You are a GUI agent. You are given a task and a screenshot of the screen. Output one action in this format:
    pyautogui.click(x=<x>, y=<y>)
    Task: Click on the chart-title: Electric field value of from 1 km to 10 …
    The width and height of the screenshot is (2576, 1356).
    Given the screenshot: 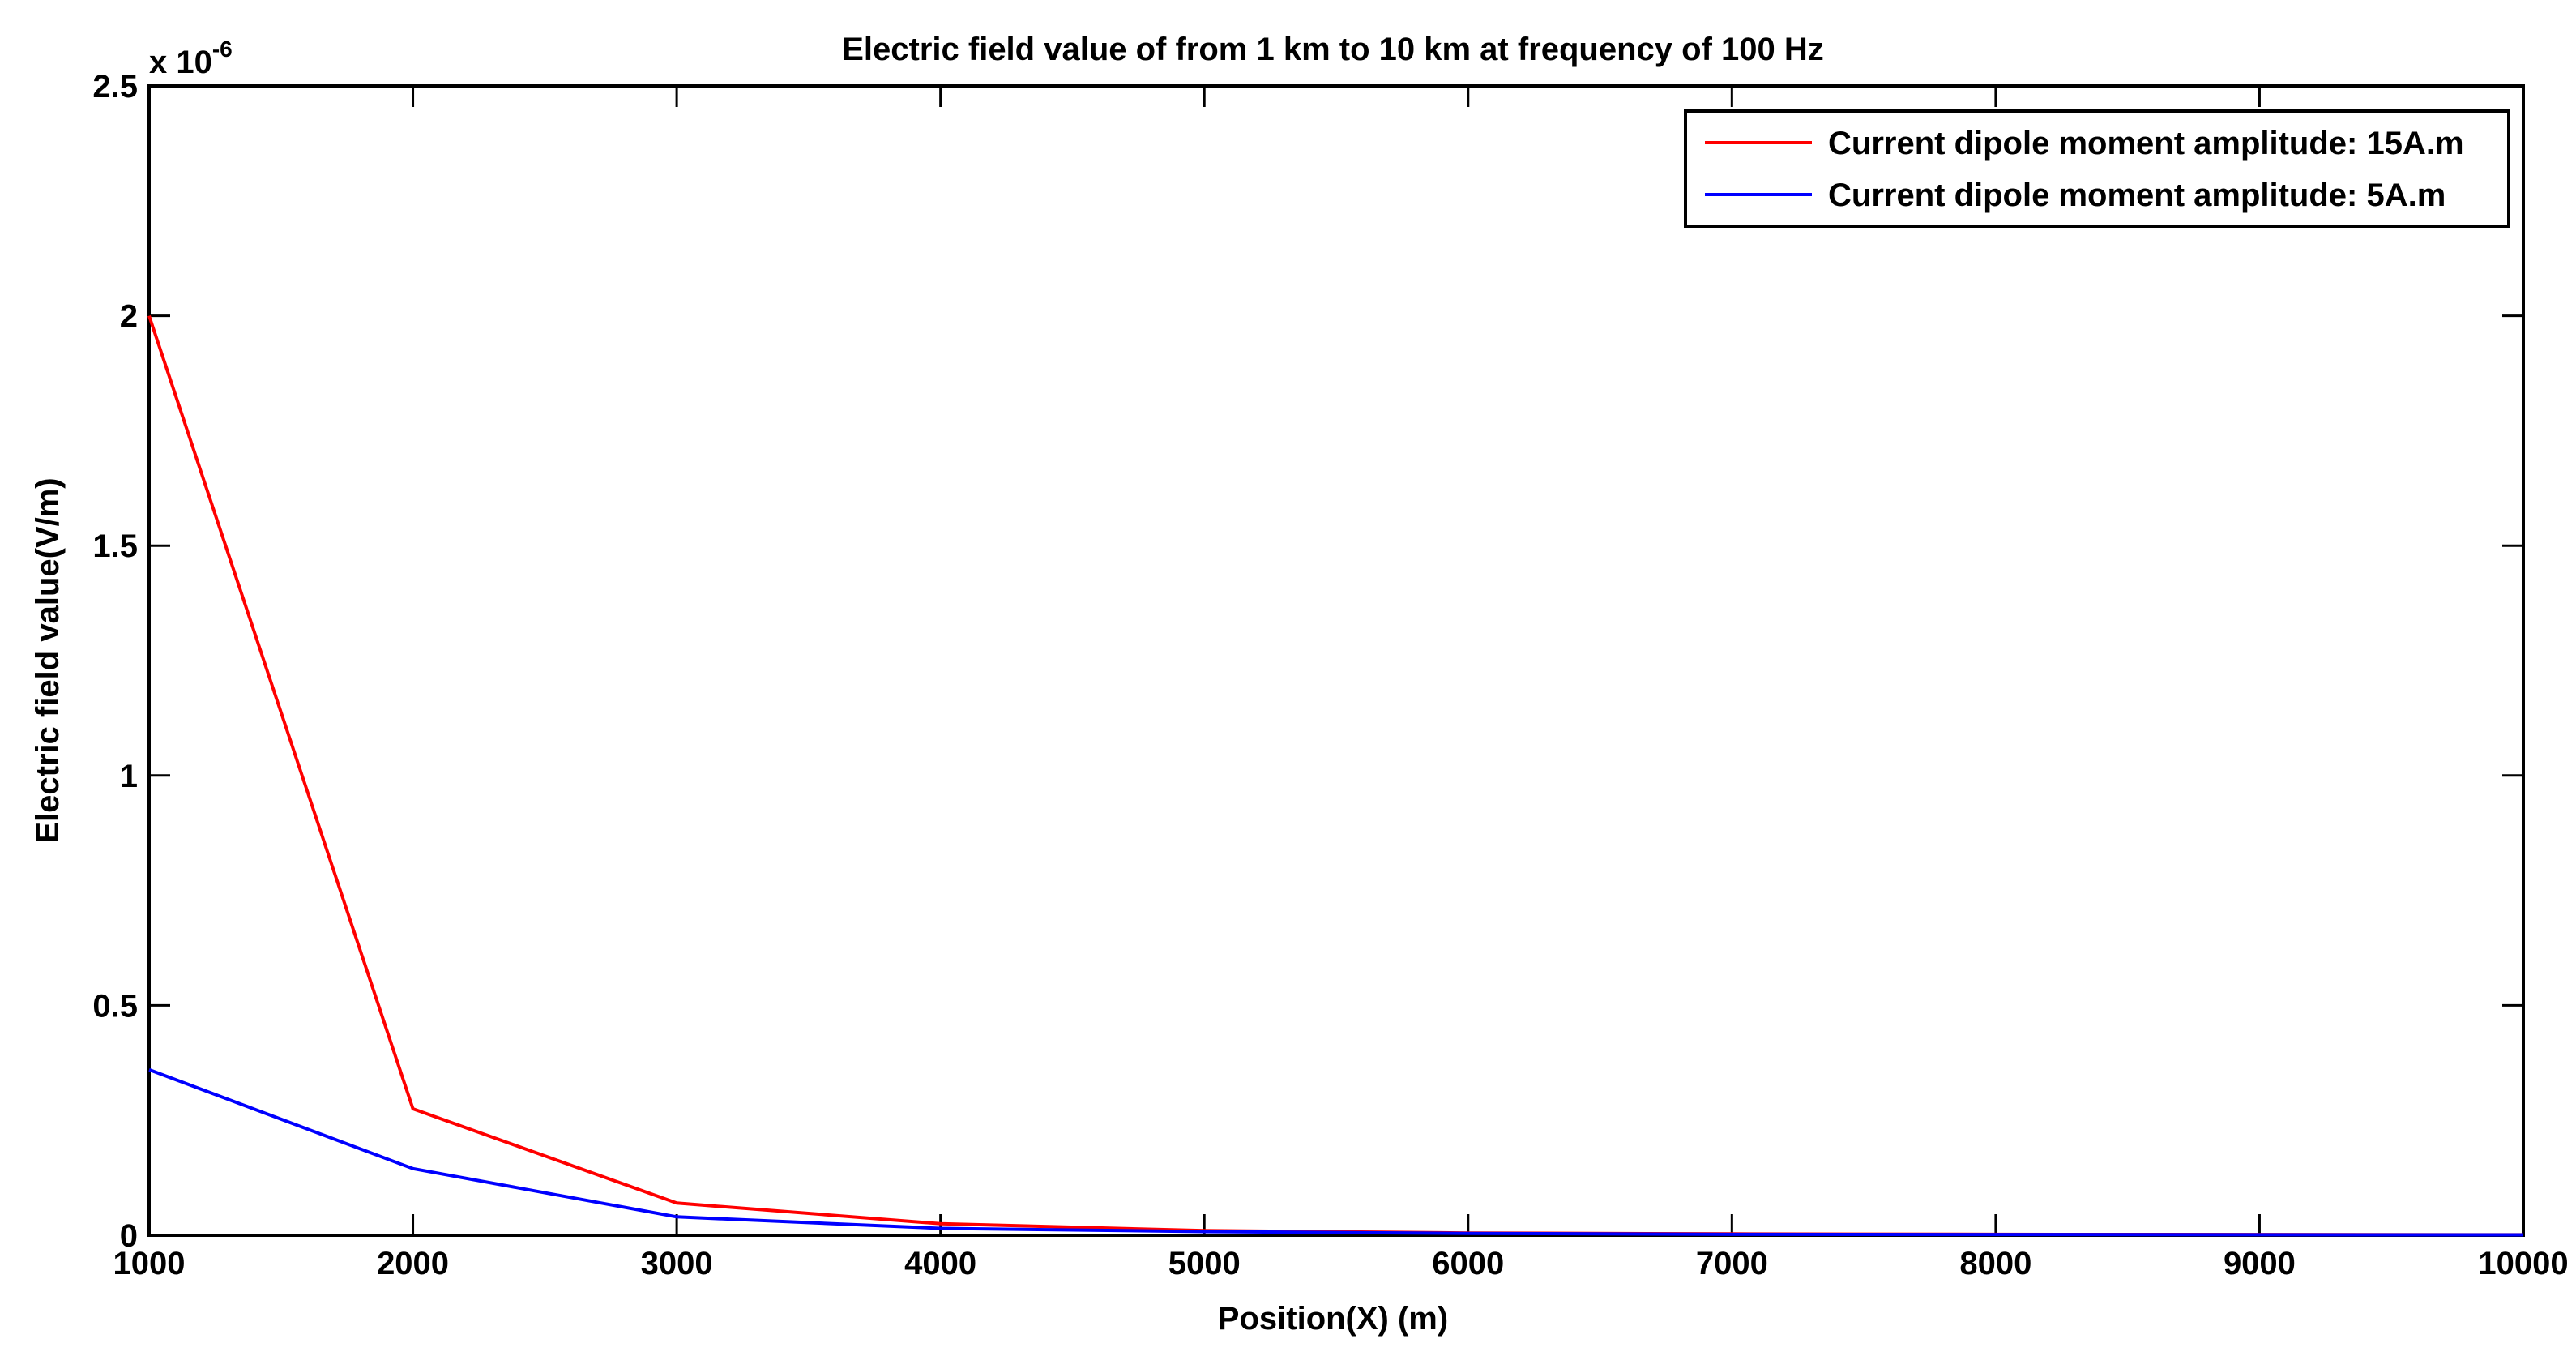 What is the action you would take?
    pyautogui.click(x=1333, y=49)
    